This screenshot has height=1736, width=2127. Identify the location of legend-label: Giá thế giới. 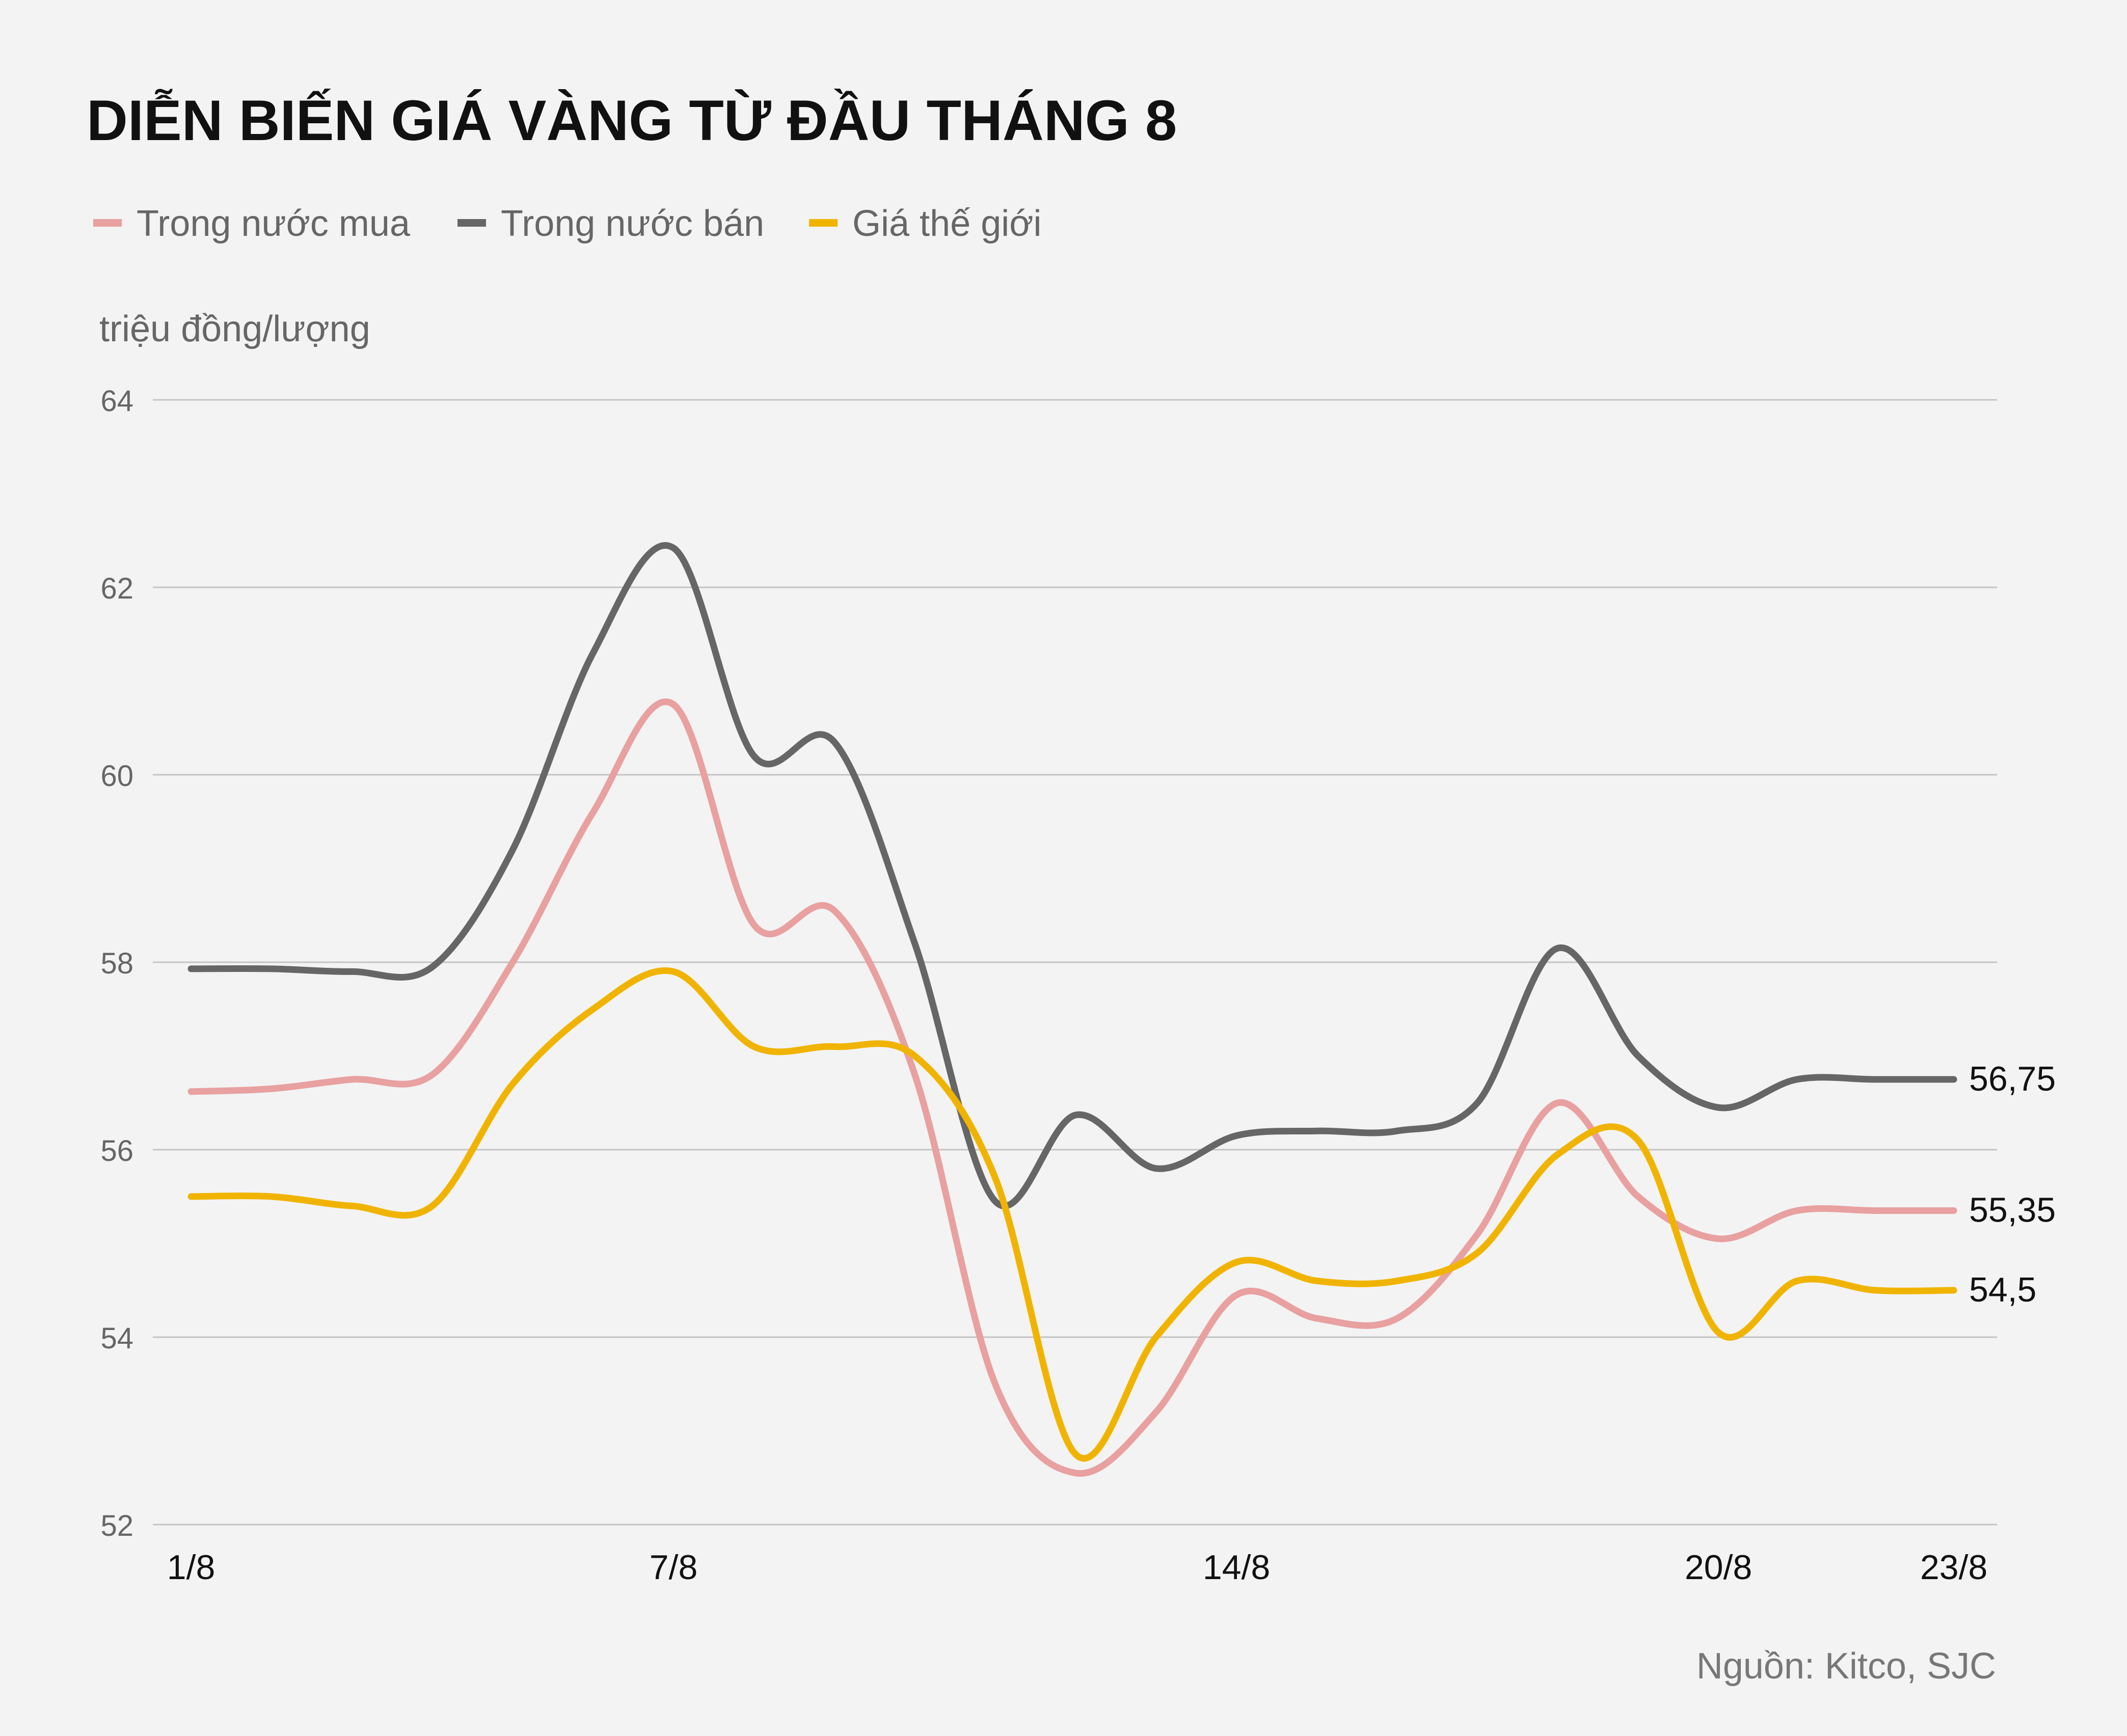
(946, 224).